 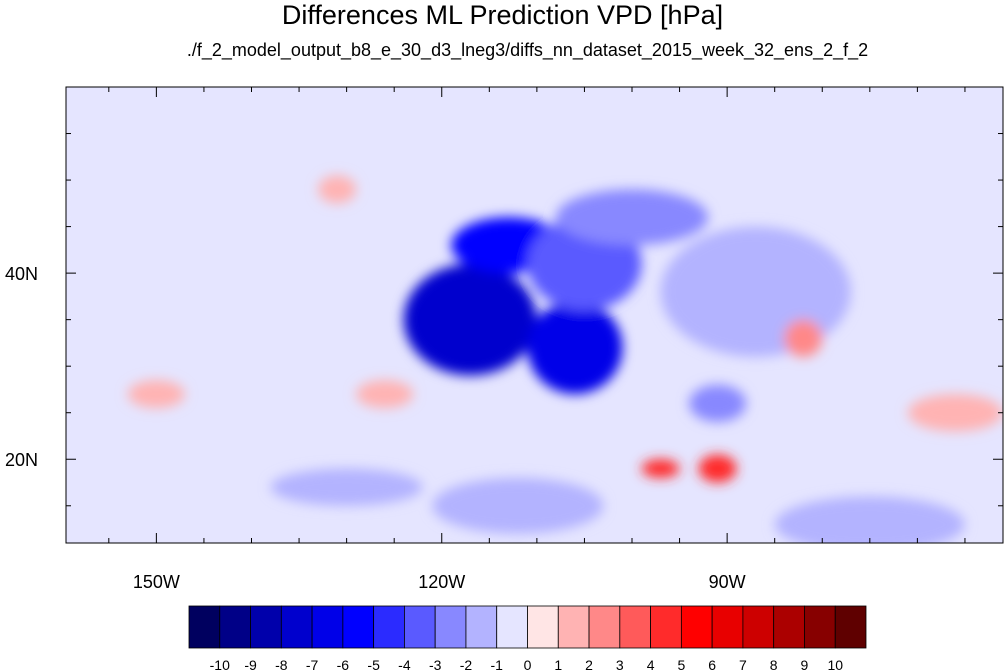 What do you see at coordinates (805, 664) in the screenshot?
I see `colorbar-label: 9` at bounding box center [805, 664].